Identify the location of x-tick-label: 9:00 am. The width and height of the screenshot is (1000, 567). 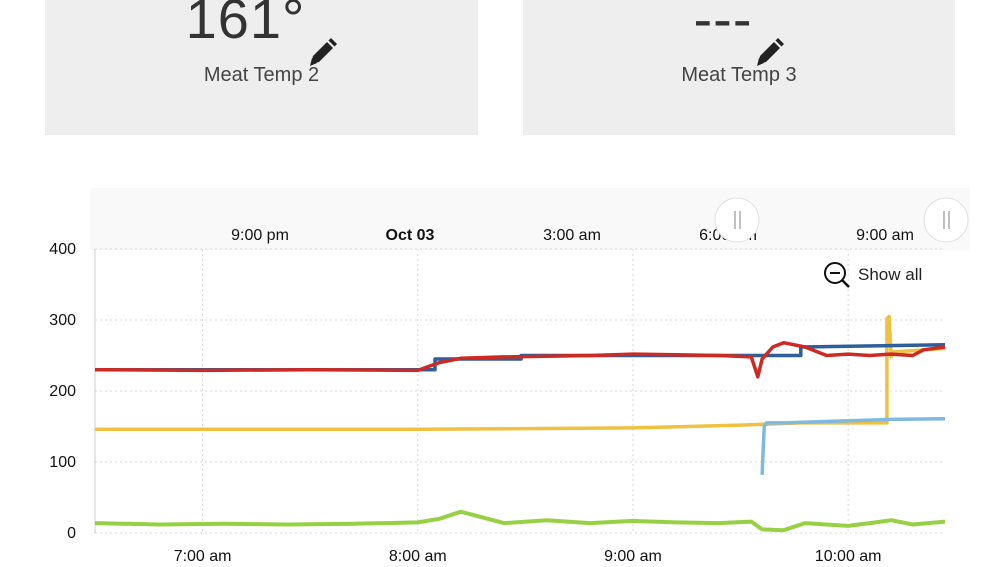
(633, 555).